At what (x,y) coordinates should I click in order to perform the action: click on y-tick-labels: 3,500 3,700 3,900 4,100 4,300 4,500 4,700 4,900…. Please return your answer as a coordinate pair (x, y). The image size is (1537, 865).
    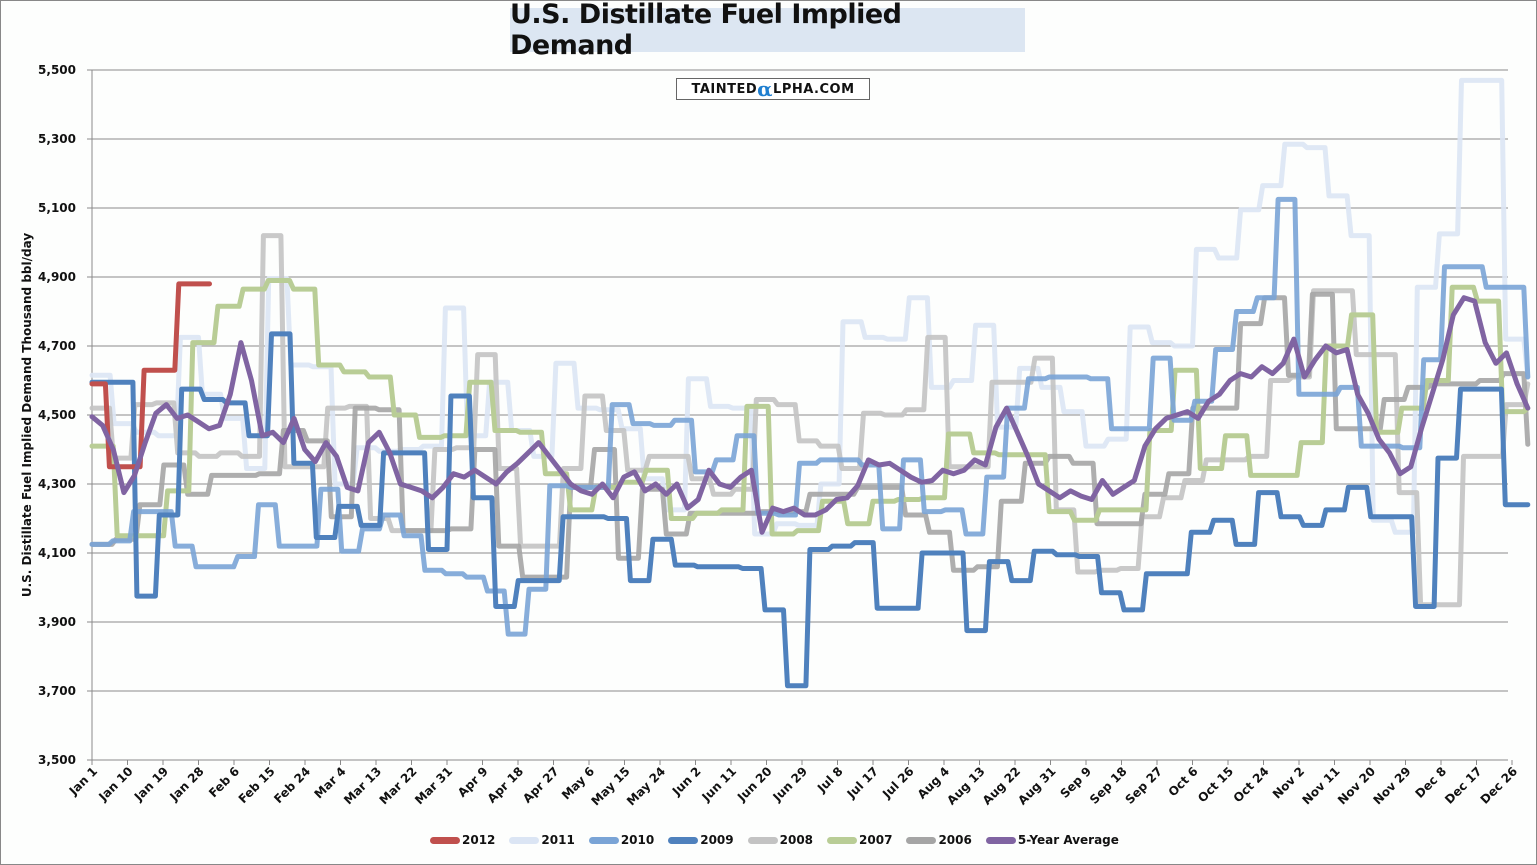
    Looking at the image, I should click on (57, 415).